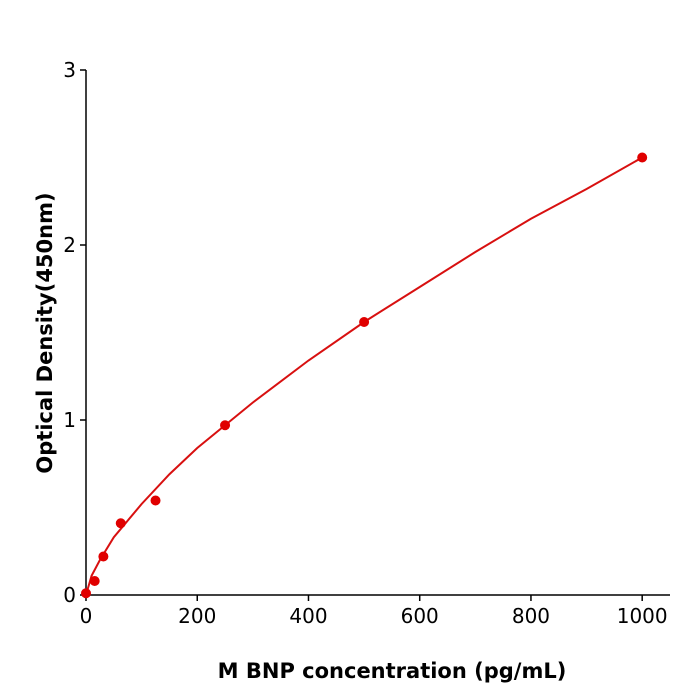 Image resolution: width=700 pixels, height=700 pixels. What do you see at coordinates (45, 332) in the screenshot?
I see `y-axis-label: Optical Density(450nm)` at bounding box center [45, 332].